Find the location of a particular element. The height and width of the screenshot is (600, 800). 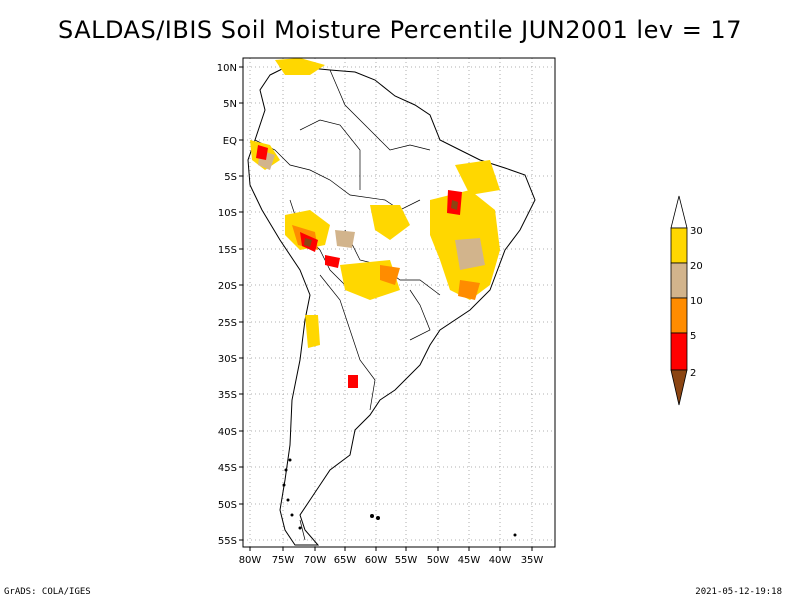

footer-timestamp: 2021-05-12-19:18 is located at coordinates (738, 592).